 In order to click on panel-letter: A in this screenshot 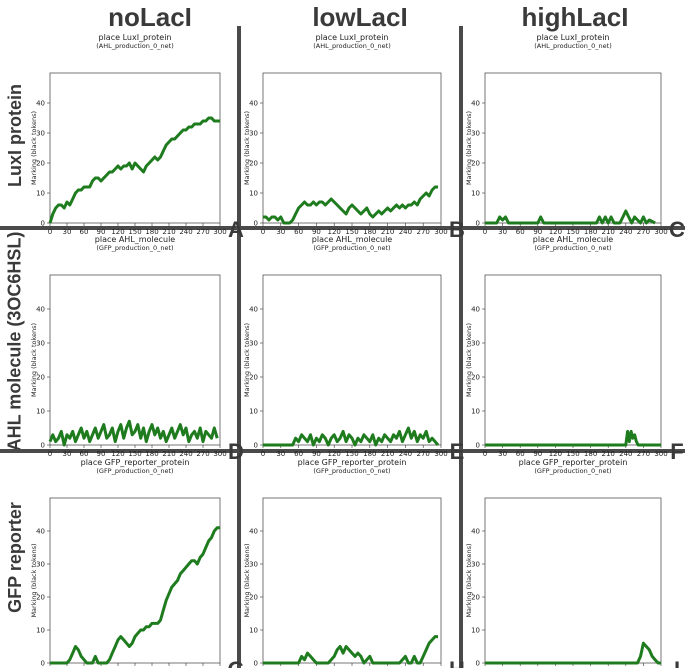, I will do `click(236, 229)`.